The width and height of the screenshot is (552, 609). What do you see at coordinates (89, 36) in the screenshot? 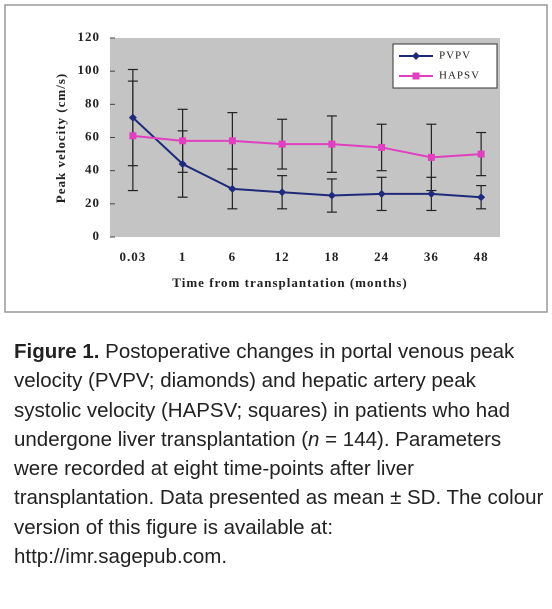
I see `y-tick-label: 120` at bounding box center [89, 36].